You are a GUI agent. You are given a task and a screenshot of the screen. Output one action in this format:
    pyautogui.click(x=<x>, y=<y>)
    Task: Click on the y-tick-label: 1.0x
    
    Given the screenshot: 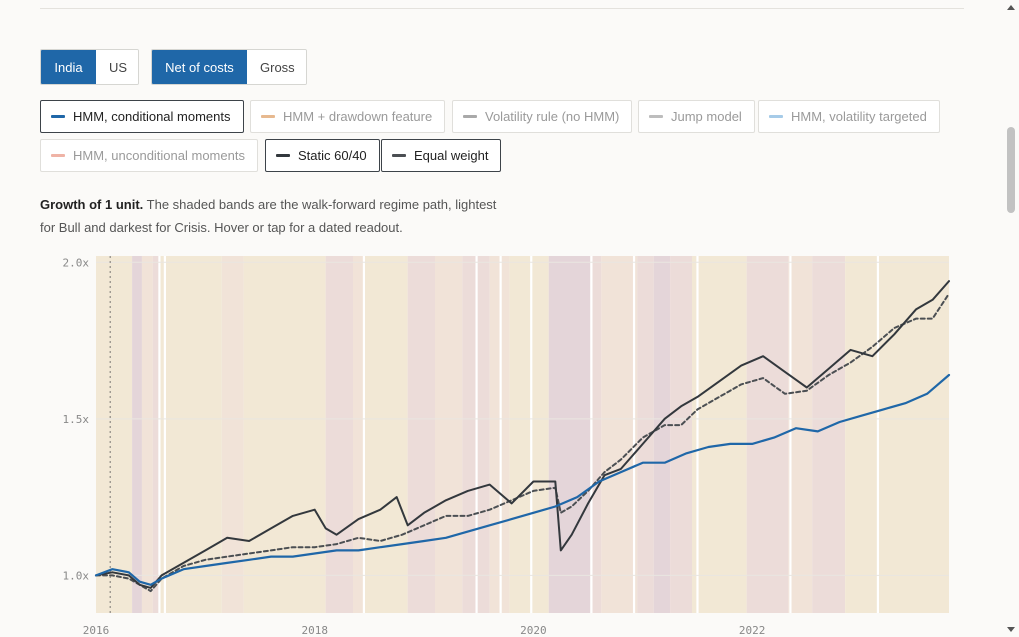 What is the action you would take?
    pyautogui.click(x=76, y=575)
    